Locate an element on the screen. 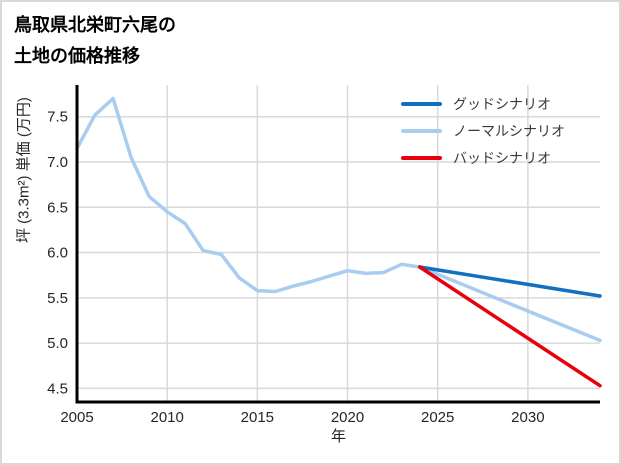  title-line-1: 鳥取県北栄町六尾の is located at coordinates (95, 25).